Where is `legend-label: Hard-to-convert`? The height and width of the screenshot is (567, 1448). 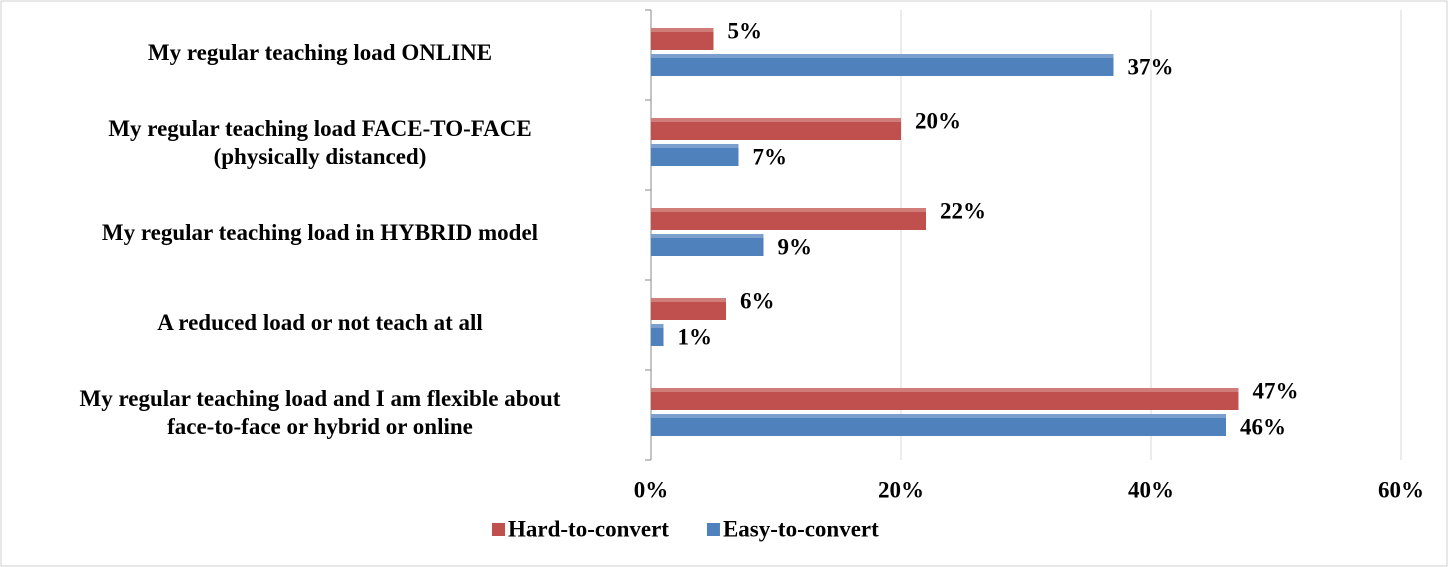
legend-label: Hard-to-convert is located at coordinates (588, 528).